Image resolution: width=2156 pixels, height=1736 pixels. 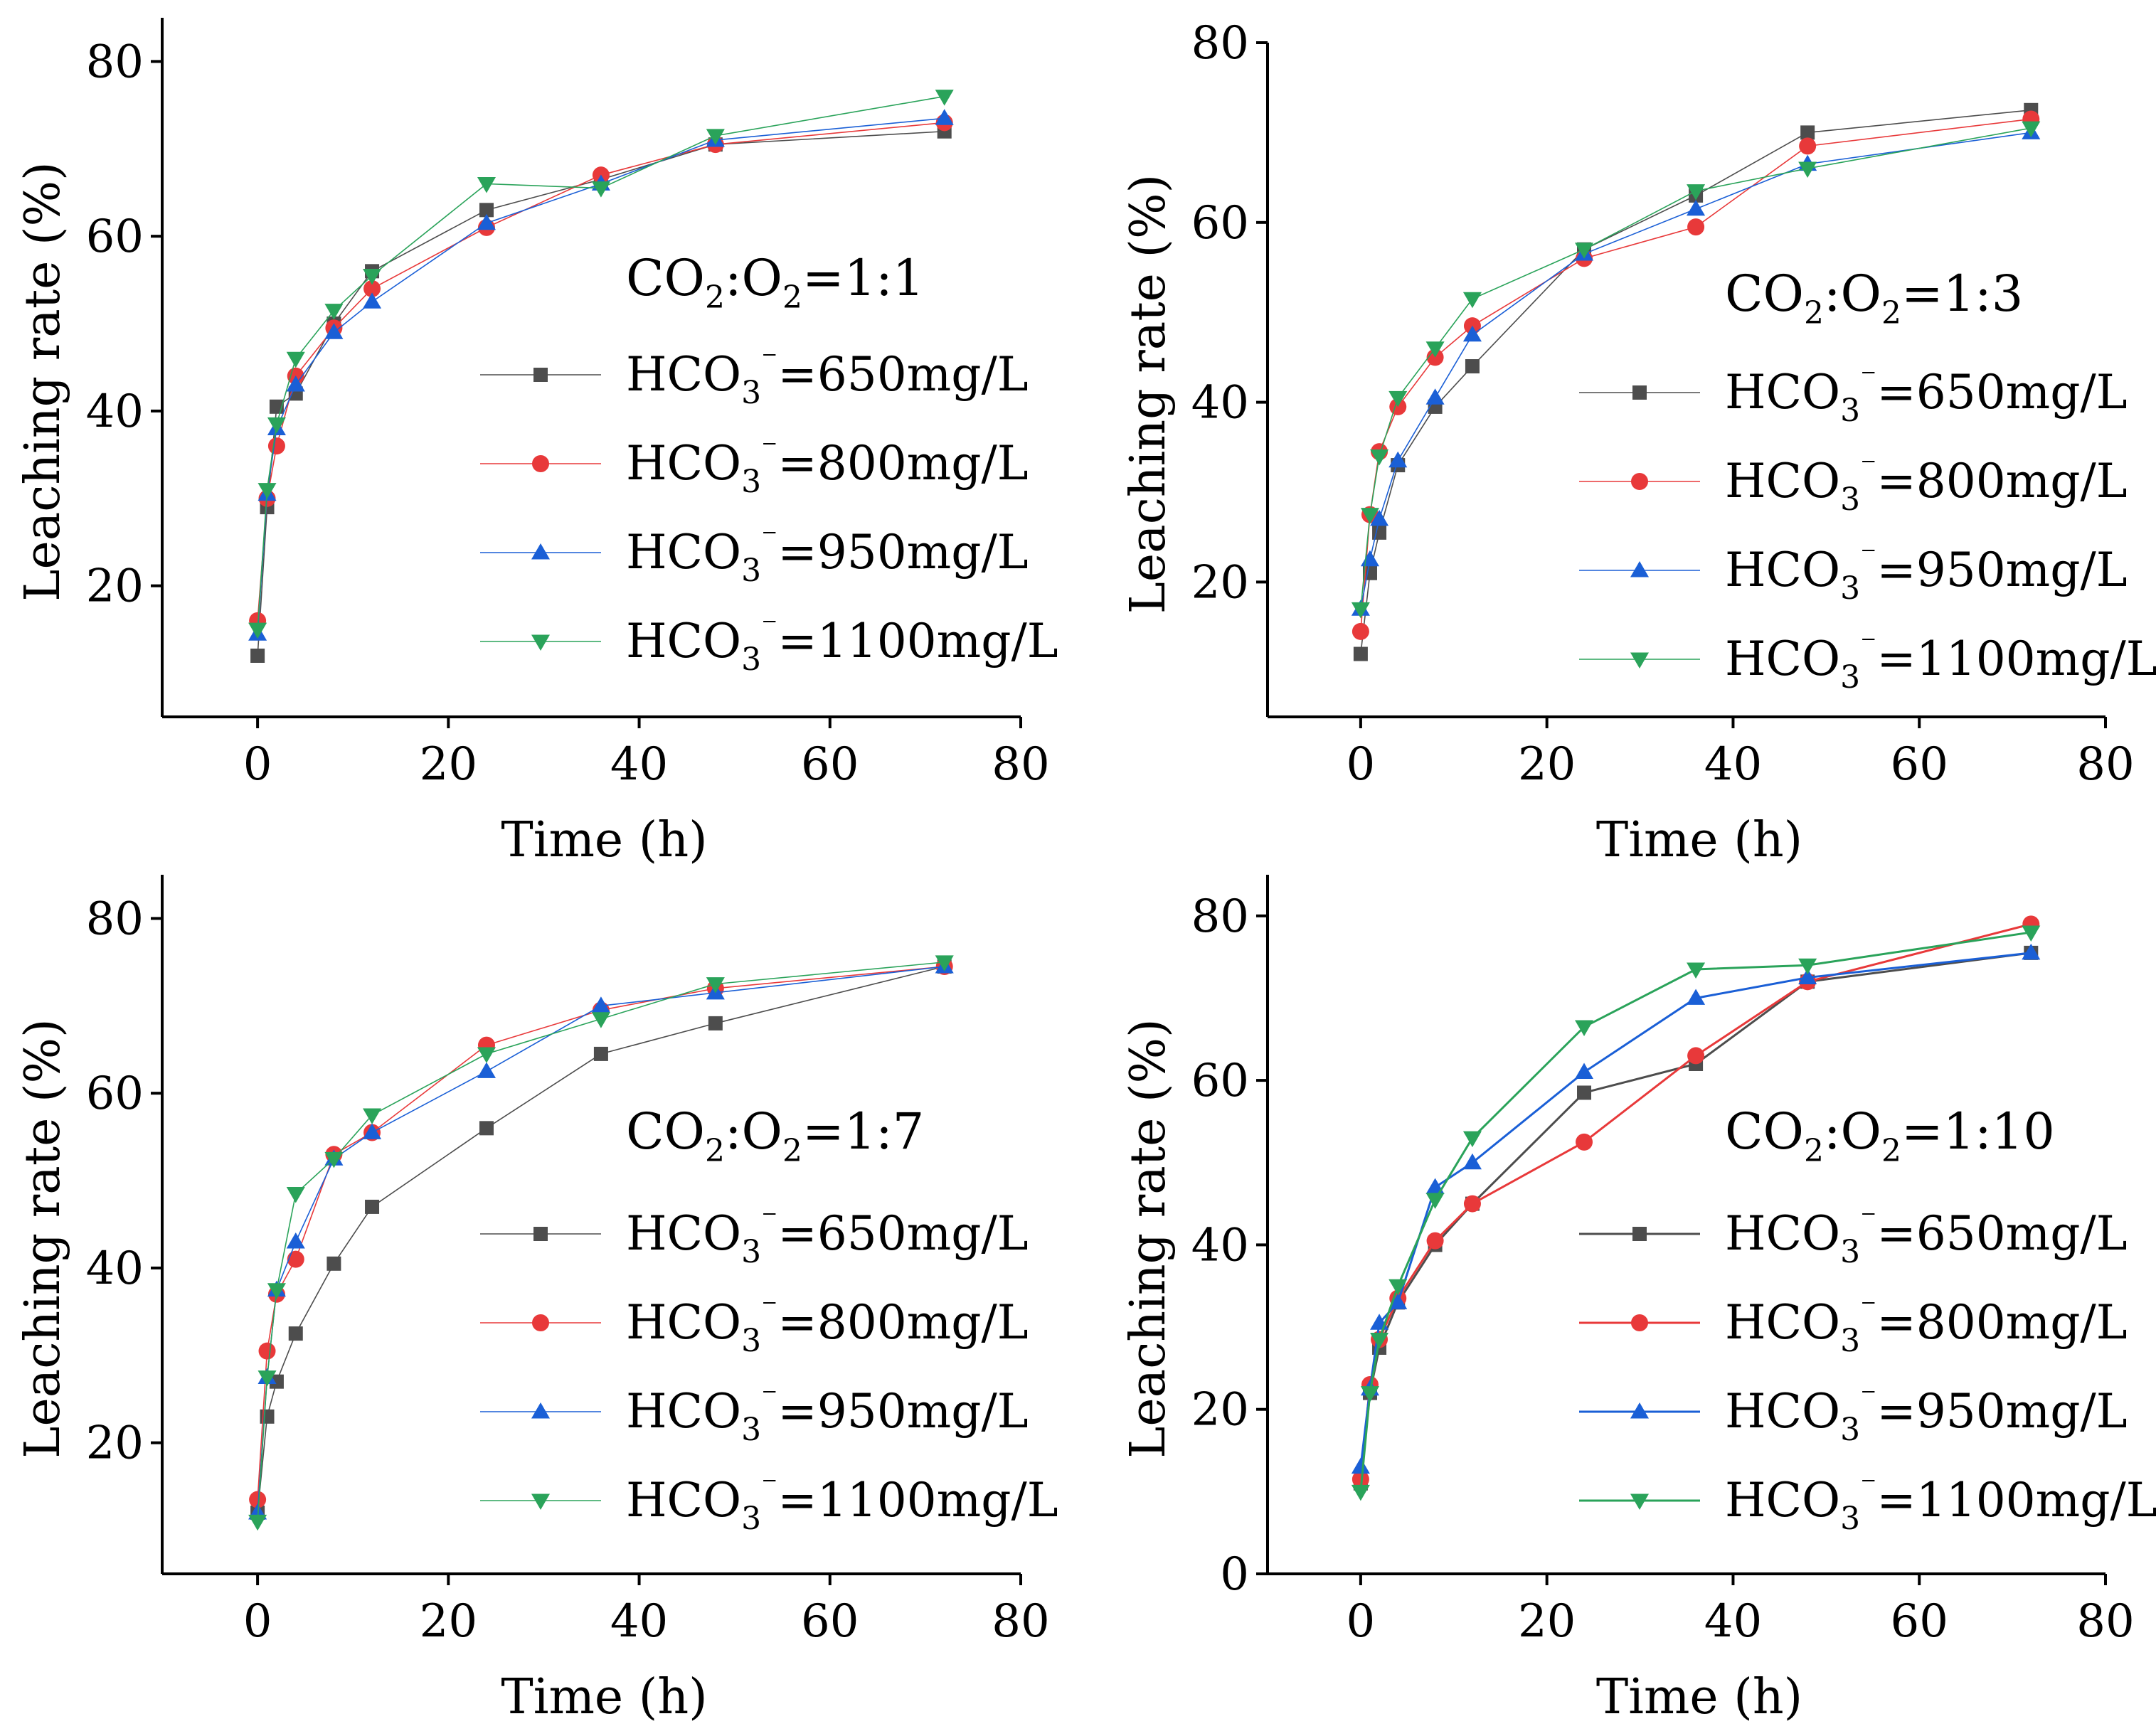 What do you see at coordinates (448, 764) in the screenshot?
I see `x-tick-label: 20` at bounding box center [448, 764].